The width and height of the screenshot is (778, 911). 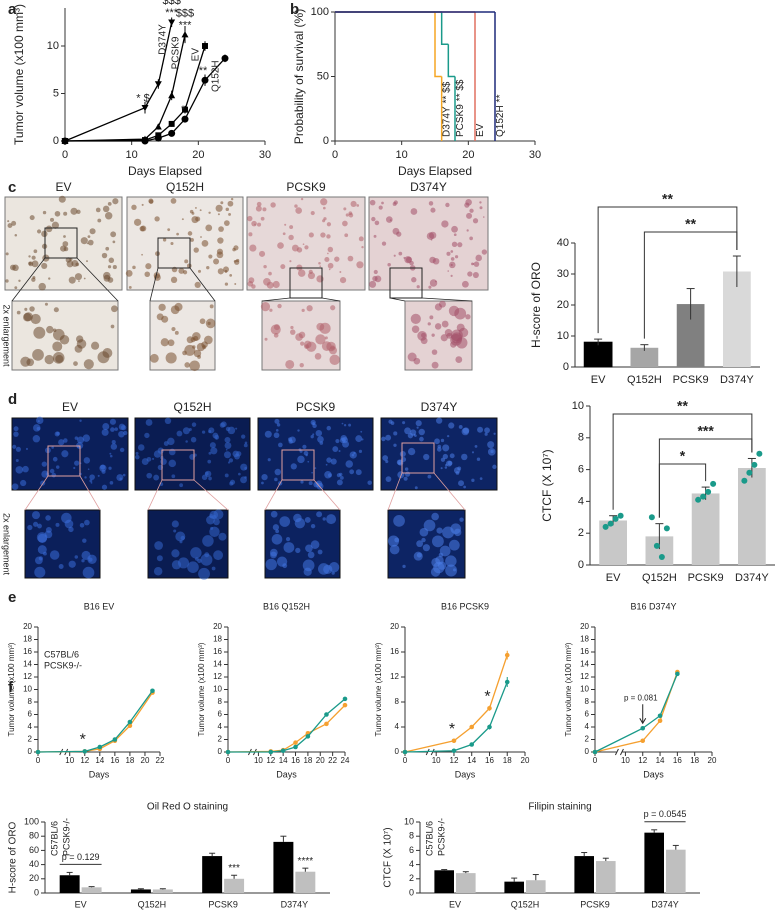 I want to click on x-tick-label: 30, so click(x=265, y=155).